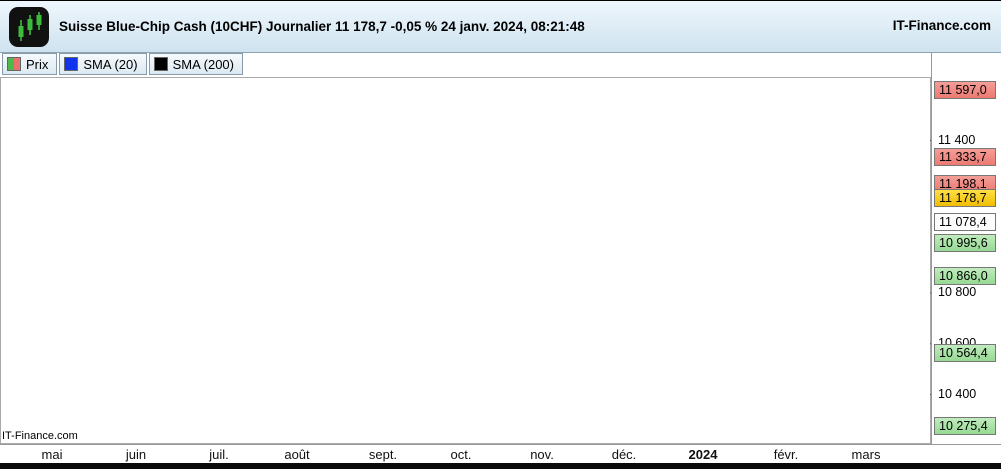 This screenshot has height=469, width=1001. I want to click on price-level-badge: 10 564,4, so click(965, 352).